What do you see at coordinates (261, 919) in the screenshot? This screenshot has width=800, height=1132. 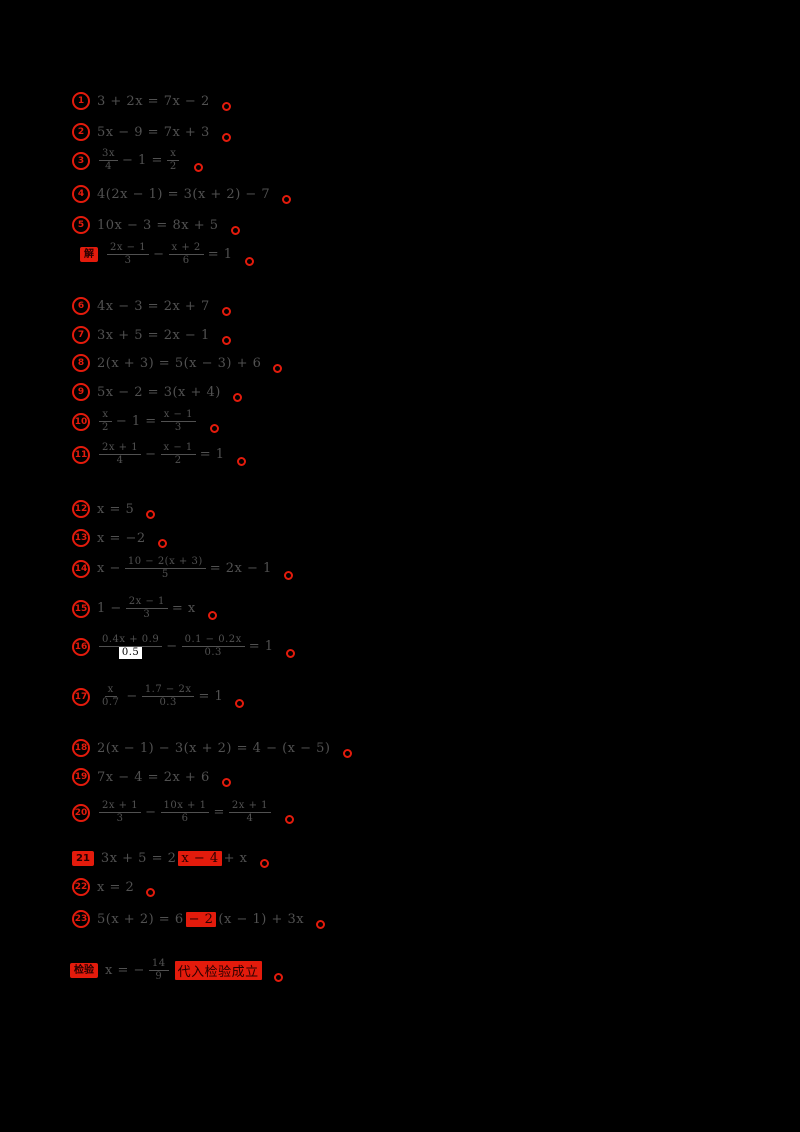 I see `equation-segment: (x − 1) + 3x` at bounding box center [261, 919].